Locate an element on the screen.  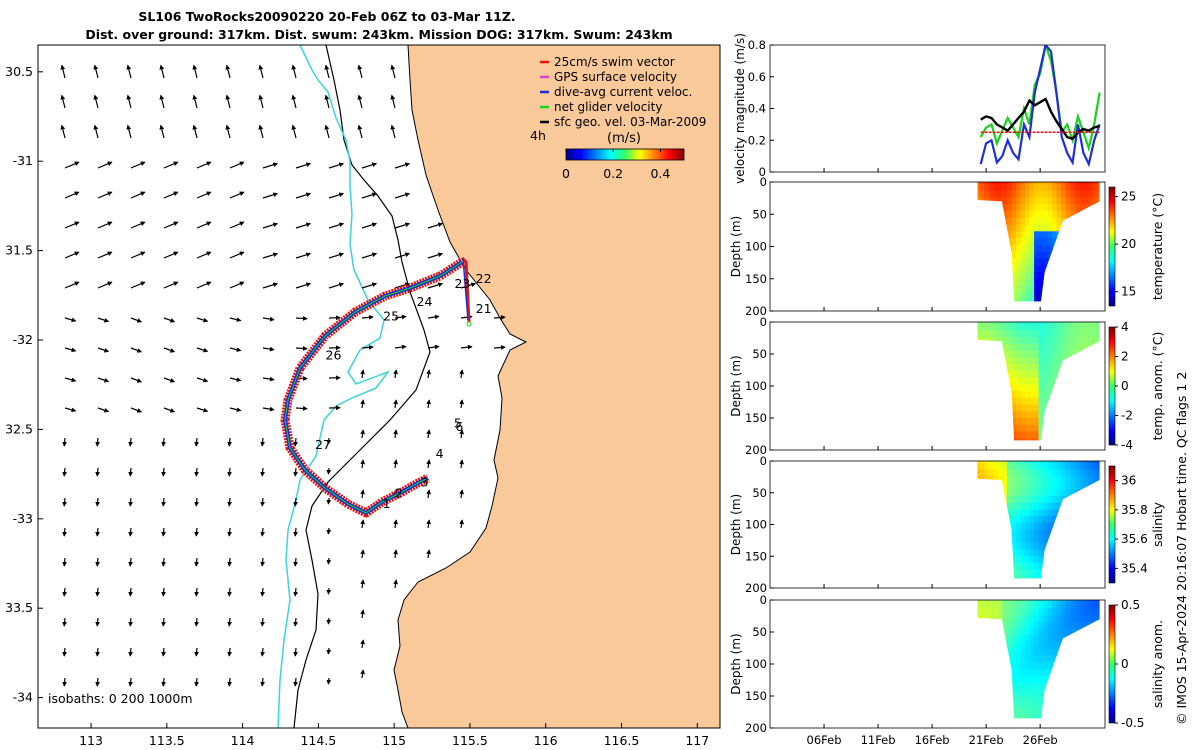
isobath-0m is located at coordinates (460, 386).